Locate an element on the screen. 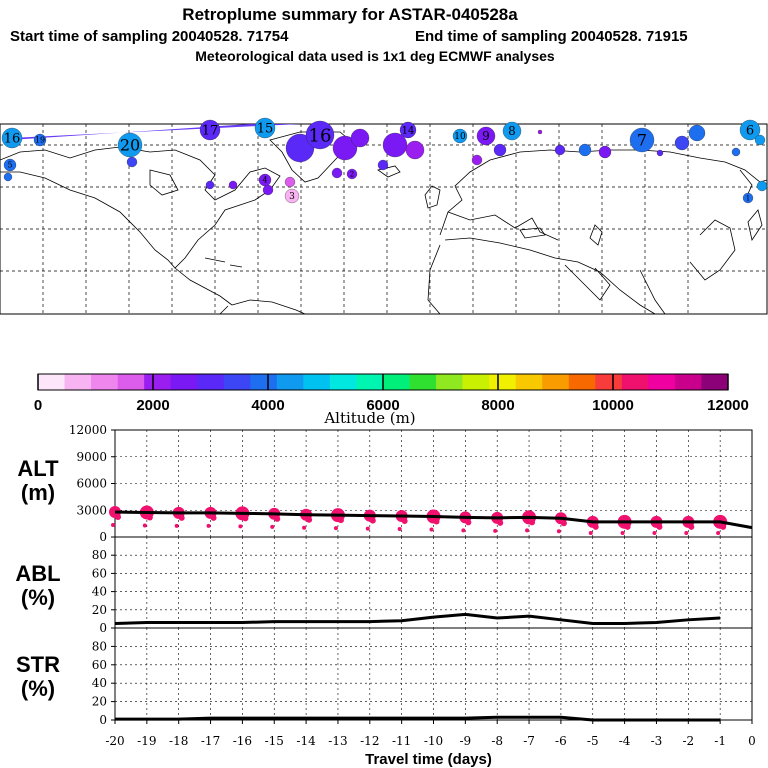 This screenshot has height=768, width=768. panel-xtick-label: -18 is located at coordinates (178, 741).